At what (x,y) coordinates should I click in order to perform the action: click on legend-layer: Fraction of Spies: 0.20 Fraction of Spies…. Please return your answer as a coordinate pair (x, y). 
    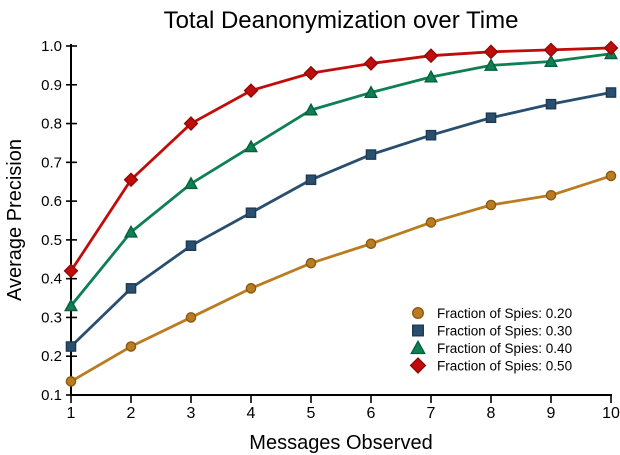
    Looking at the image, I should click on (490, 340).